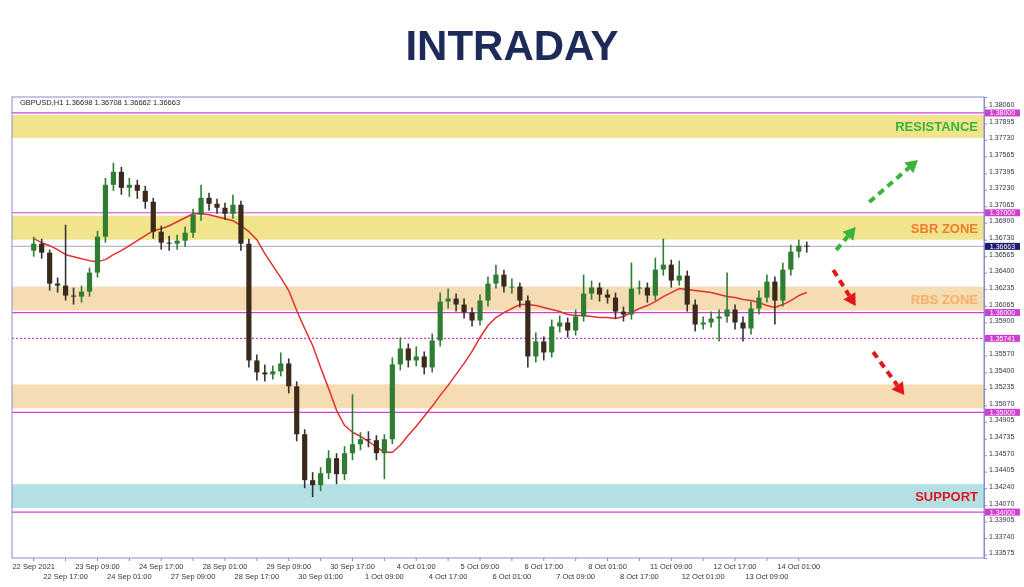 The width and height of the screenshot is (1024, 587). Describe the element at coordinates (937, 127) in the screenshot. I see `band-label: RESISTANCE` at that location.